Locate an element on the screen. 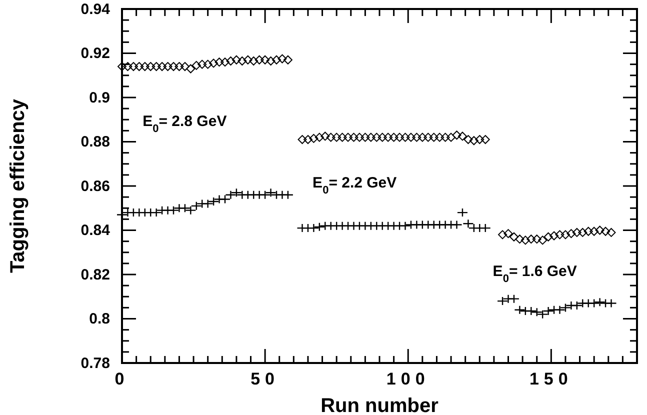 The image size is (647, 415). y-tick-label: 0.84 is located at coordinates (95, 231).